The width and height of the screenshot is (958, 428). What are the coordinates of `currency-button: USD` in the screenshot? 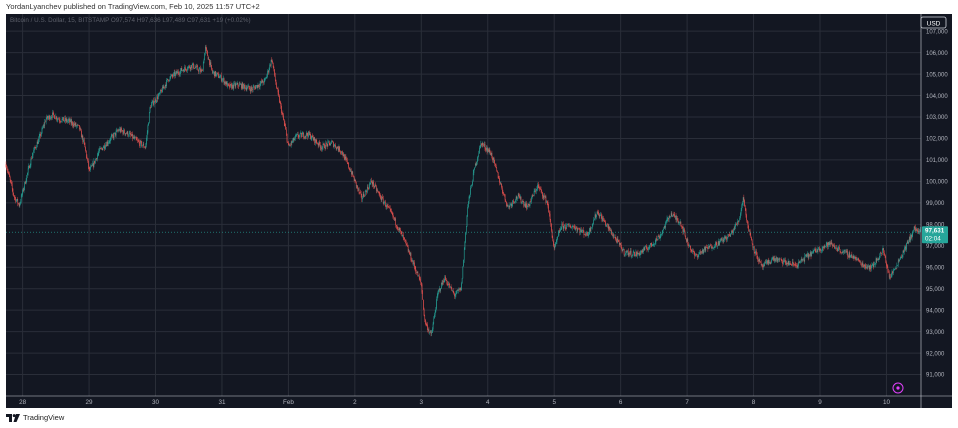 It's located at (933, 22).